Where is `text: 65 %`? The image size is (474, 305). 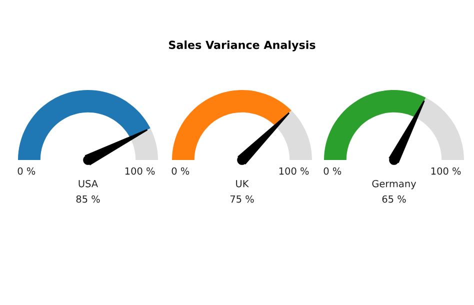
text: 65 % is located at coordinates (394, 199).